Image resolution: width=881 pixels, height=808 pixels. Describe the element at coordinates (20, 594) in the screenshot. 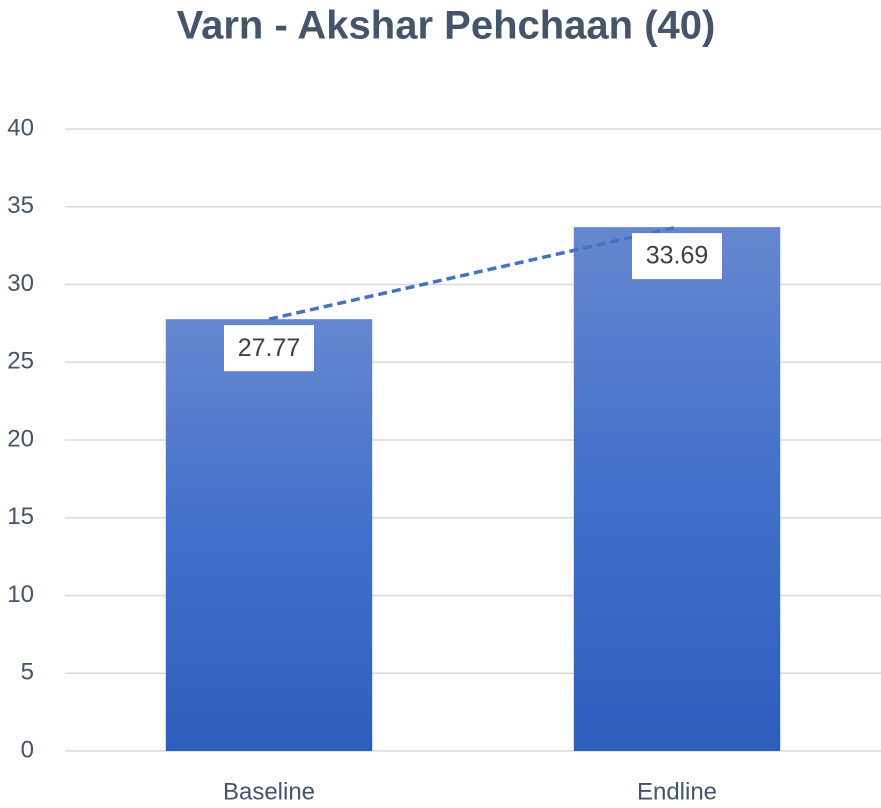

I see `y-tick-label: 10` at that location.